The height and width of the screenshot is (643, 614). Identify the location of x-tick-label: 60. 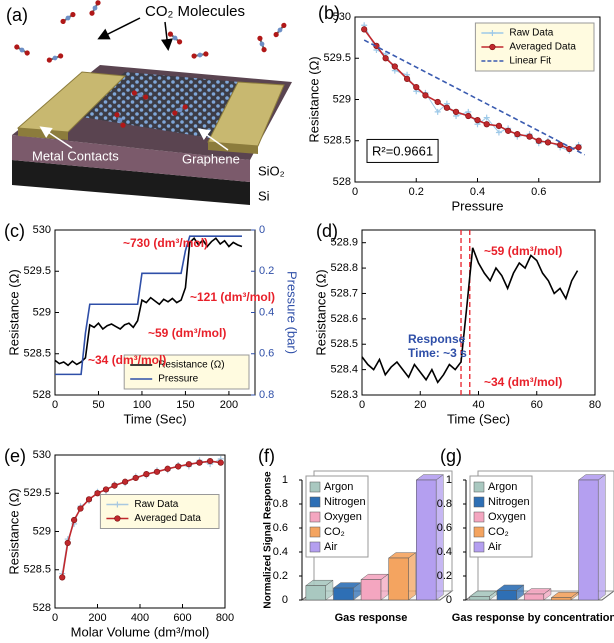
(537, 405).